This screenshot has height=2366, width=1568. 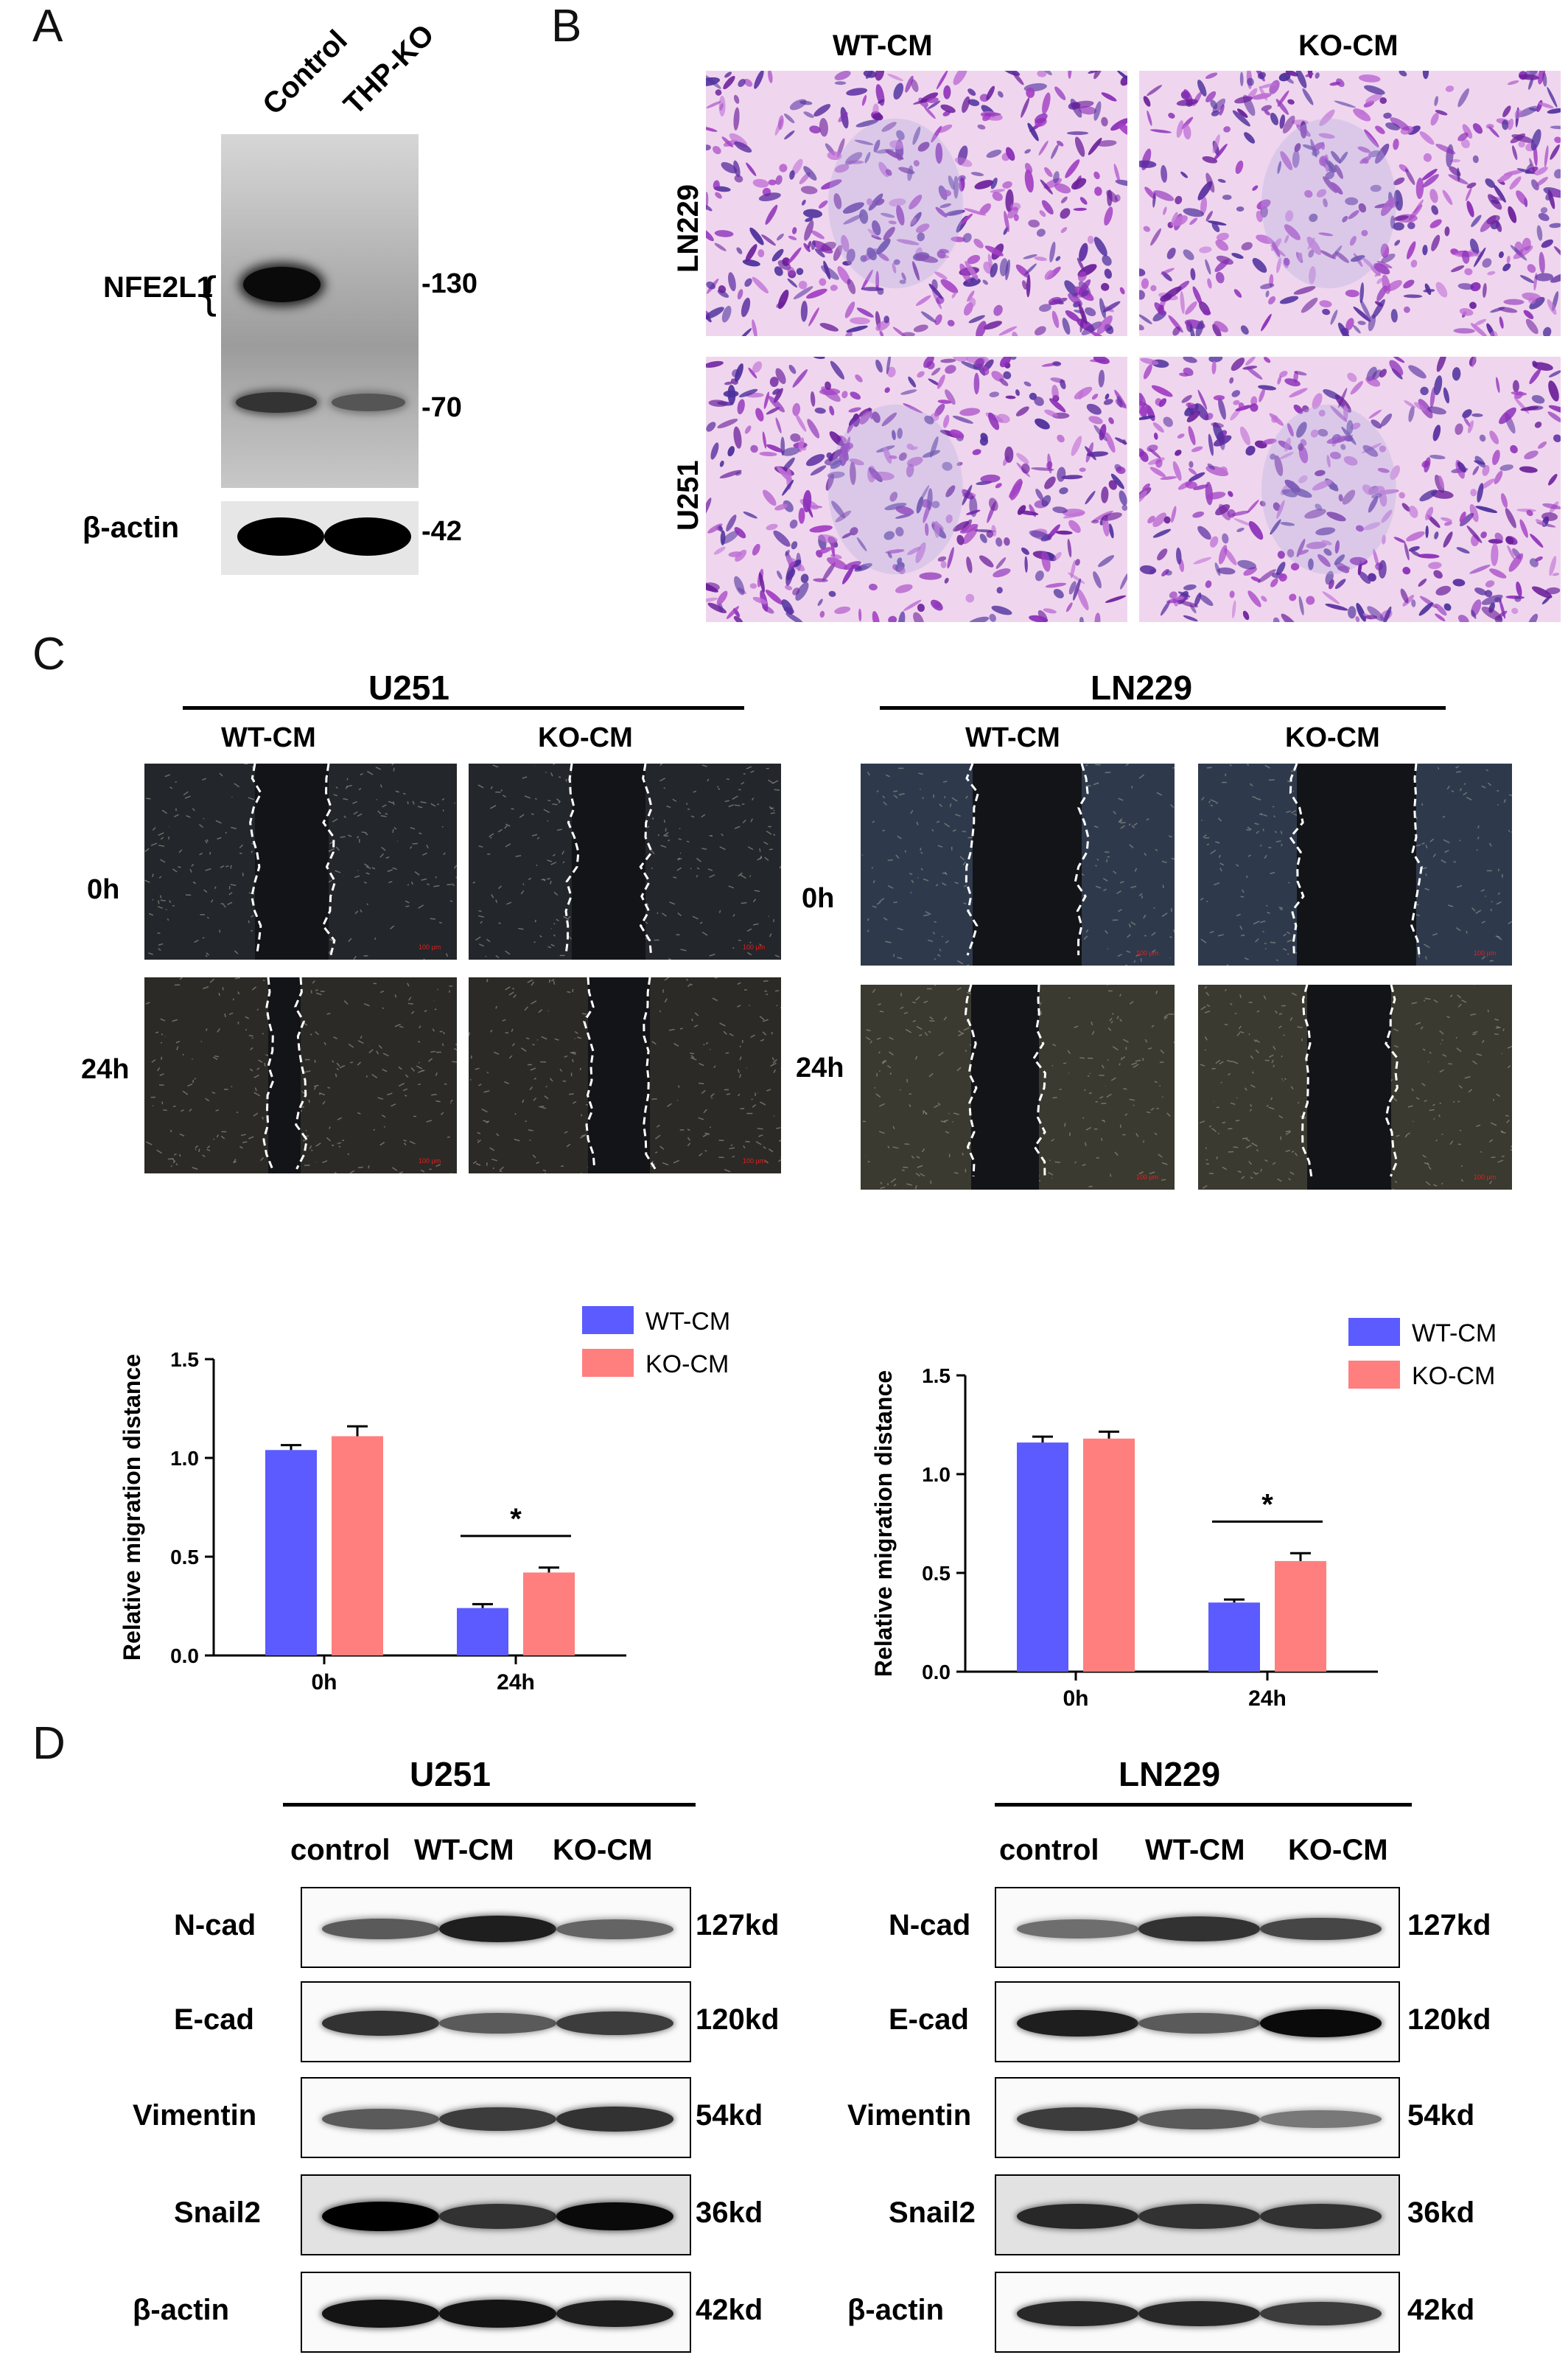 I want to click on d-left-lane-control: control, so click(x=340, y=1850).